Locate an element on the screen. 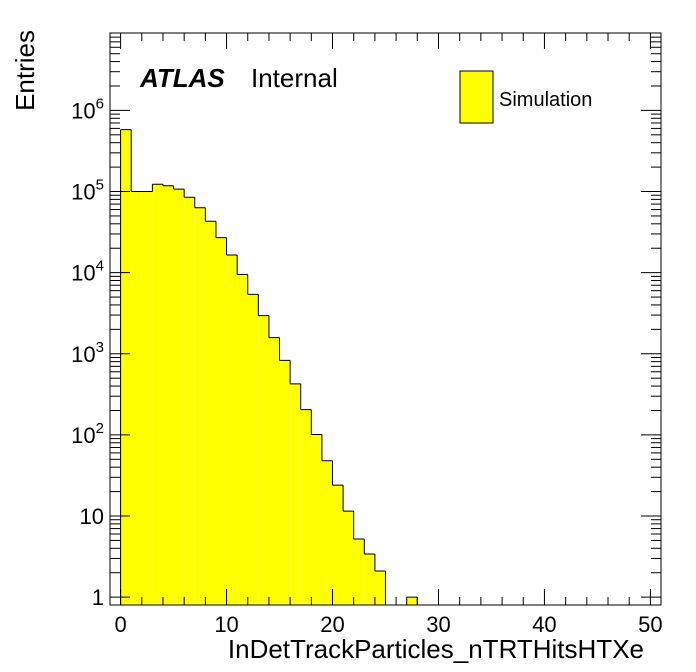  y-tick-label: 1 is located at coordinates (98, 597).